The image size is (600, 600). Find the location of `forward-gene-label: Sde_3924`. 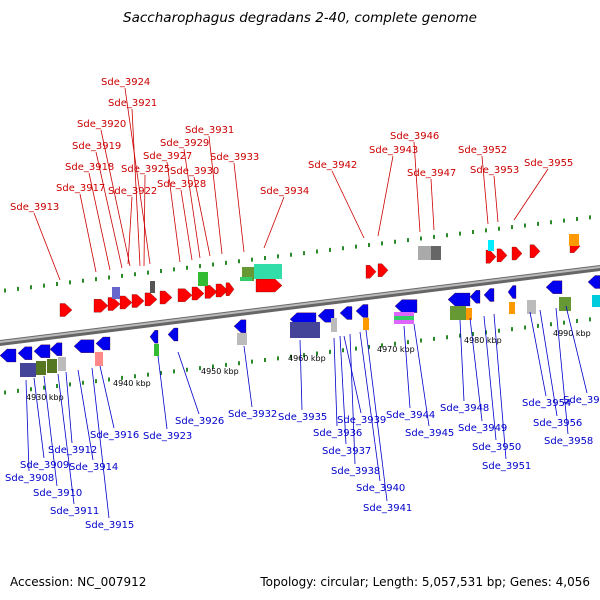

forward-gene-label: Sde_3924 is located at coordinates (125, 82).